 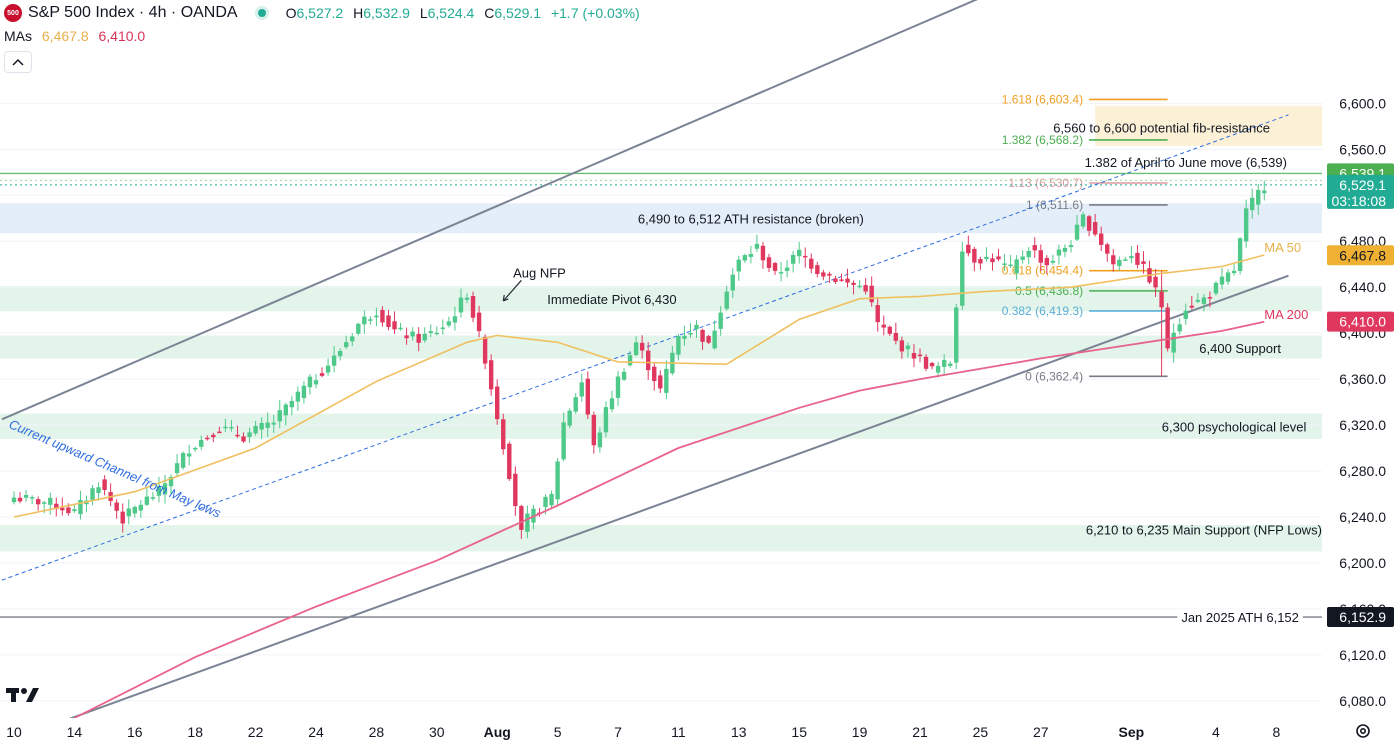 I want to click on price-label-3: 6,410.0, so click(x=1360, y=321).